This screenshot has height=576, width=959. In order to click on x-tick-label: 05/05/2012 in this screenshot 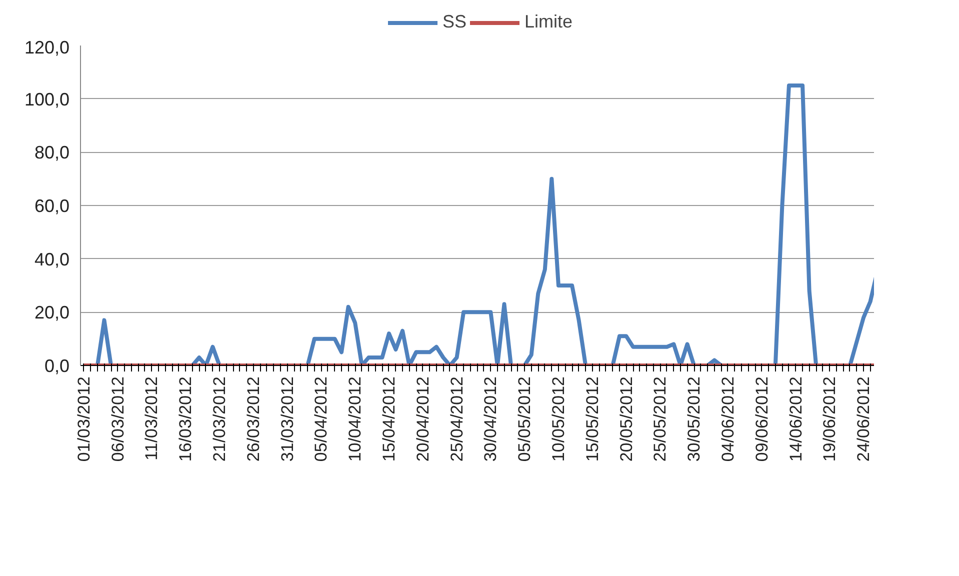, I will do `click(524, 419)`.